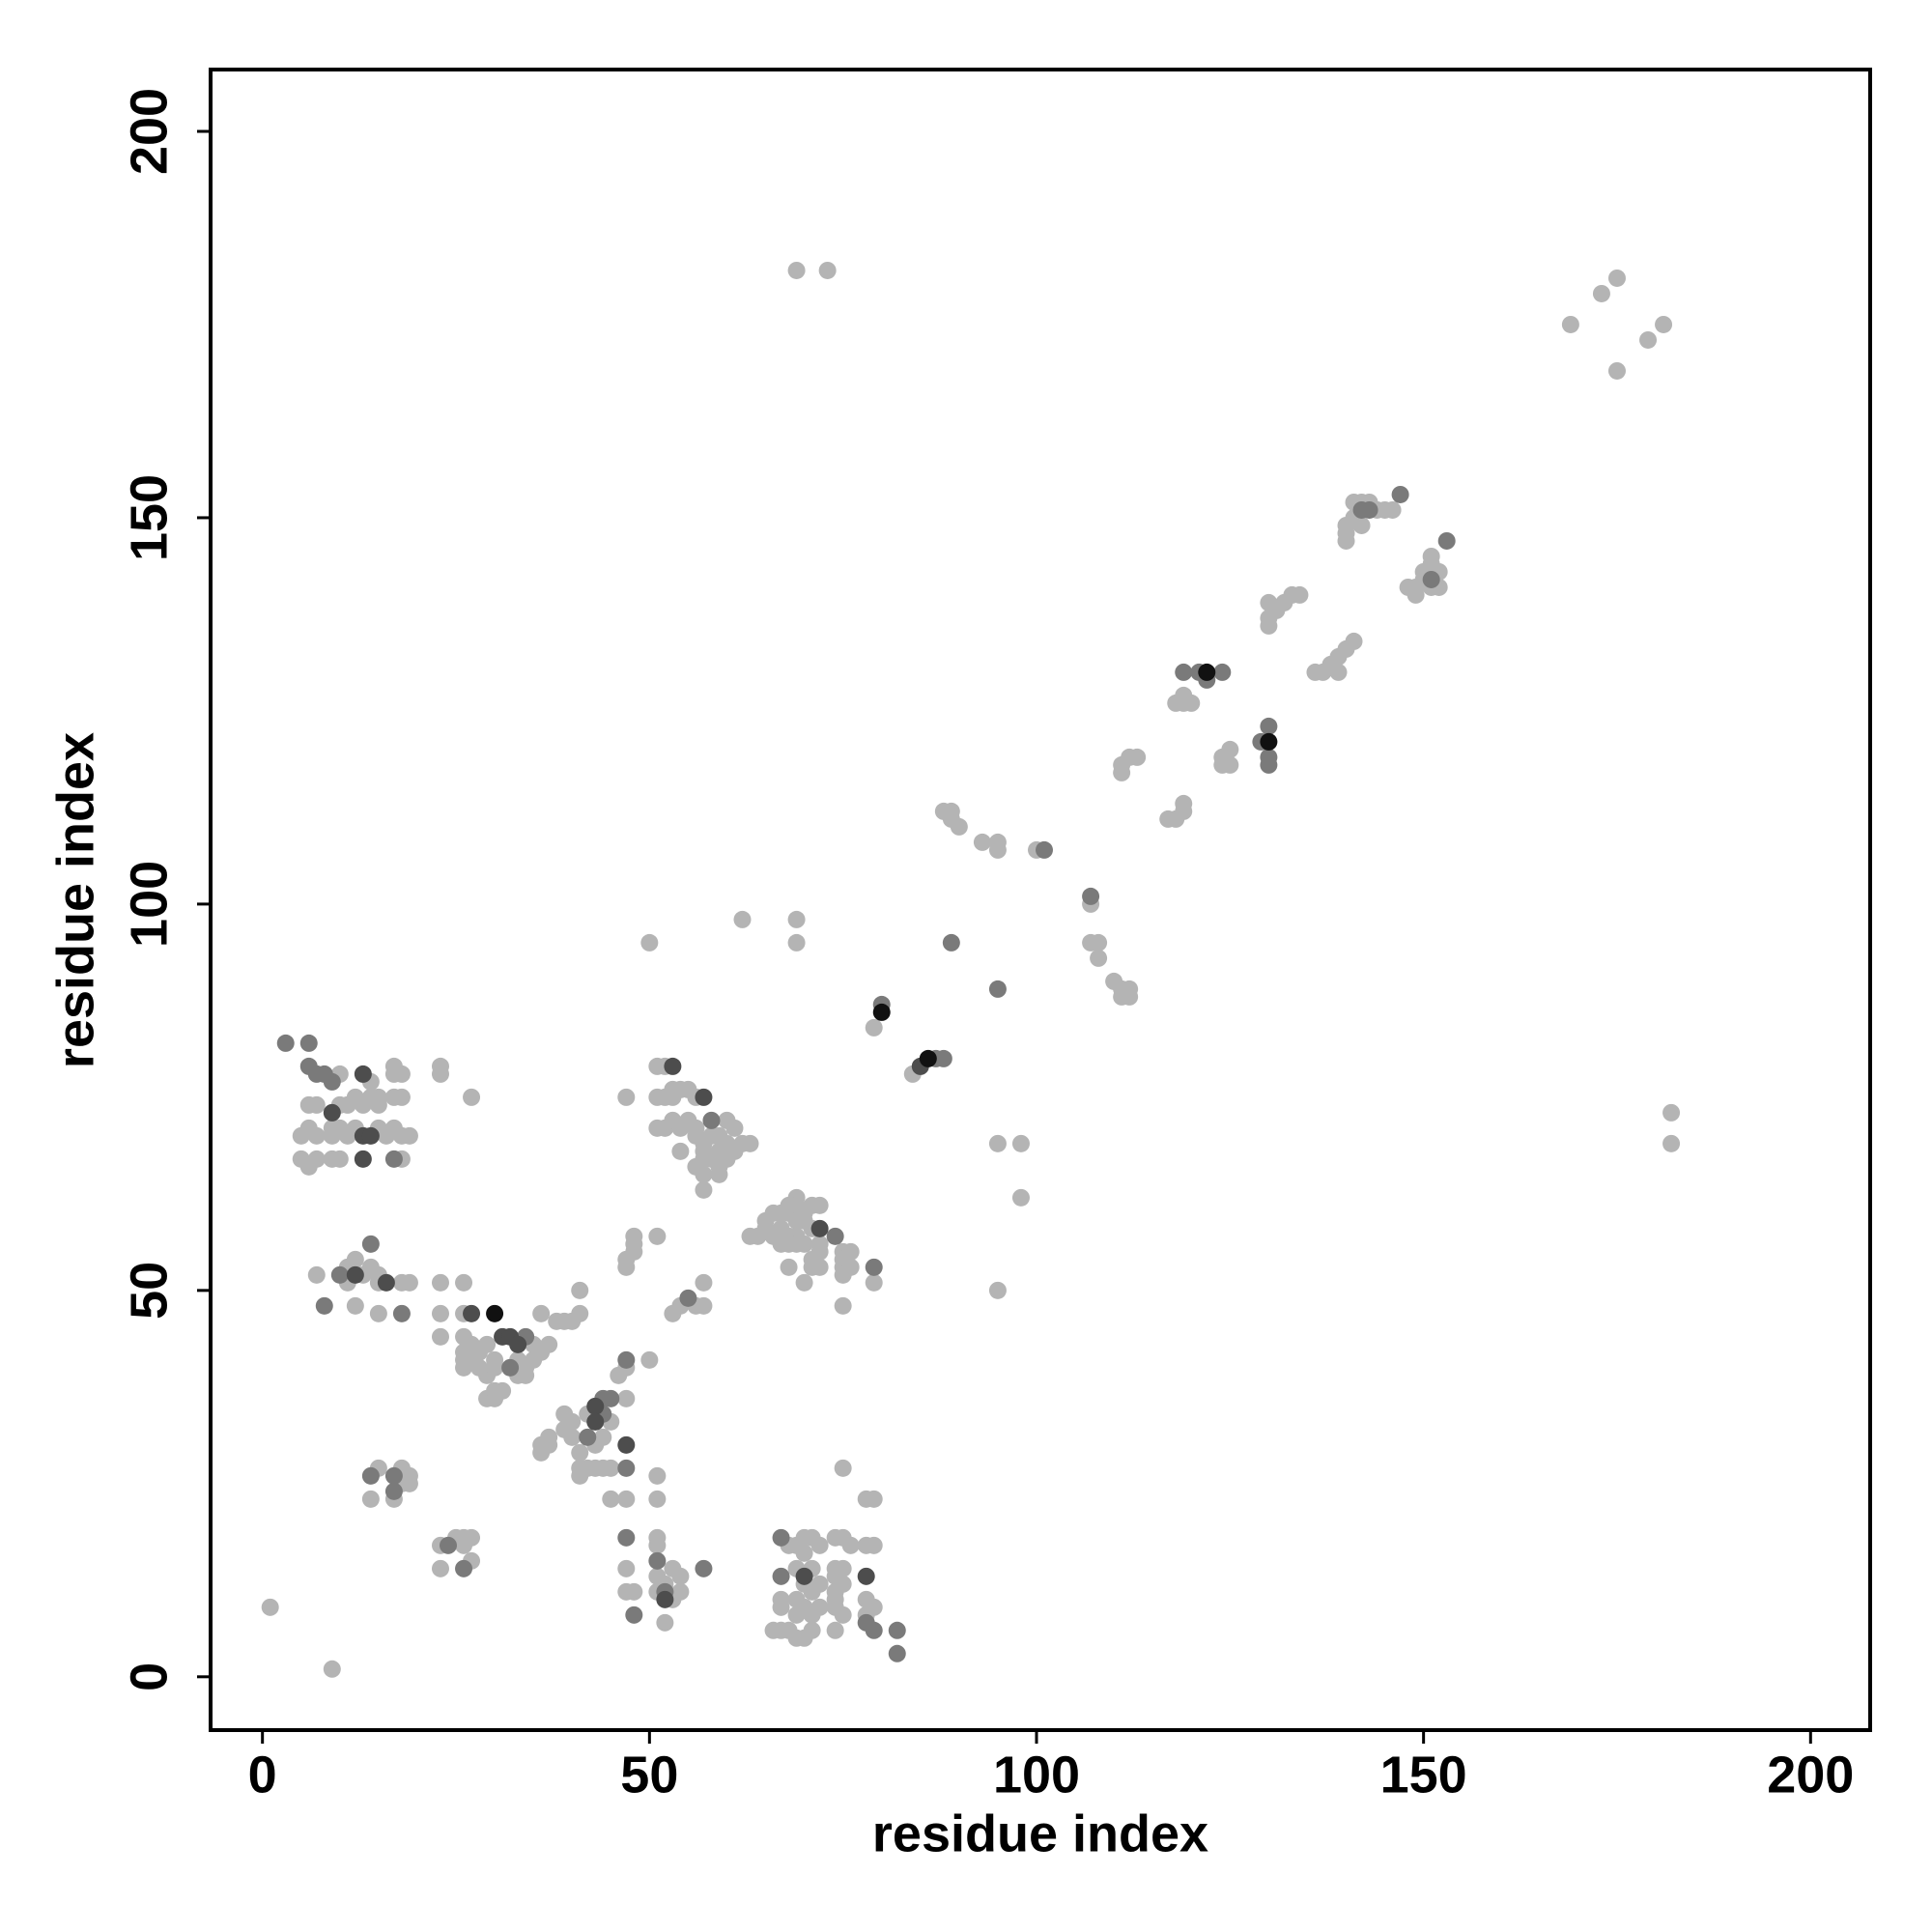  I want to click on x-axis-label: residue index, so click(1040, 1833).